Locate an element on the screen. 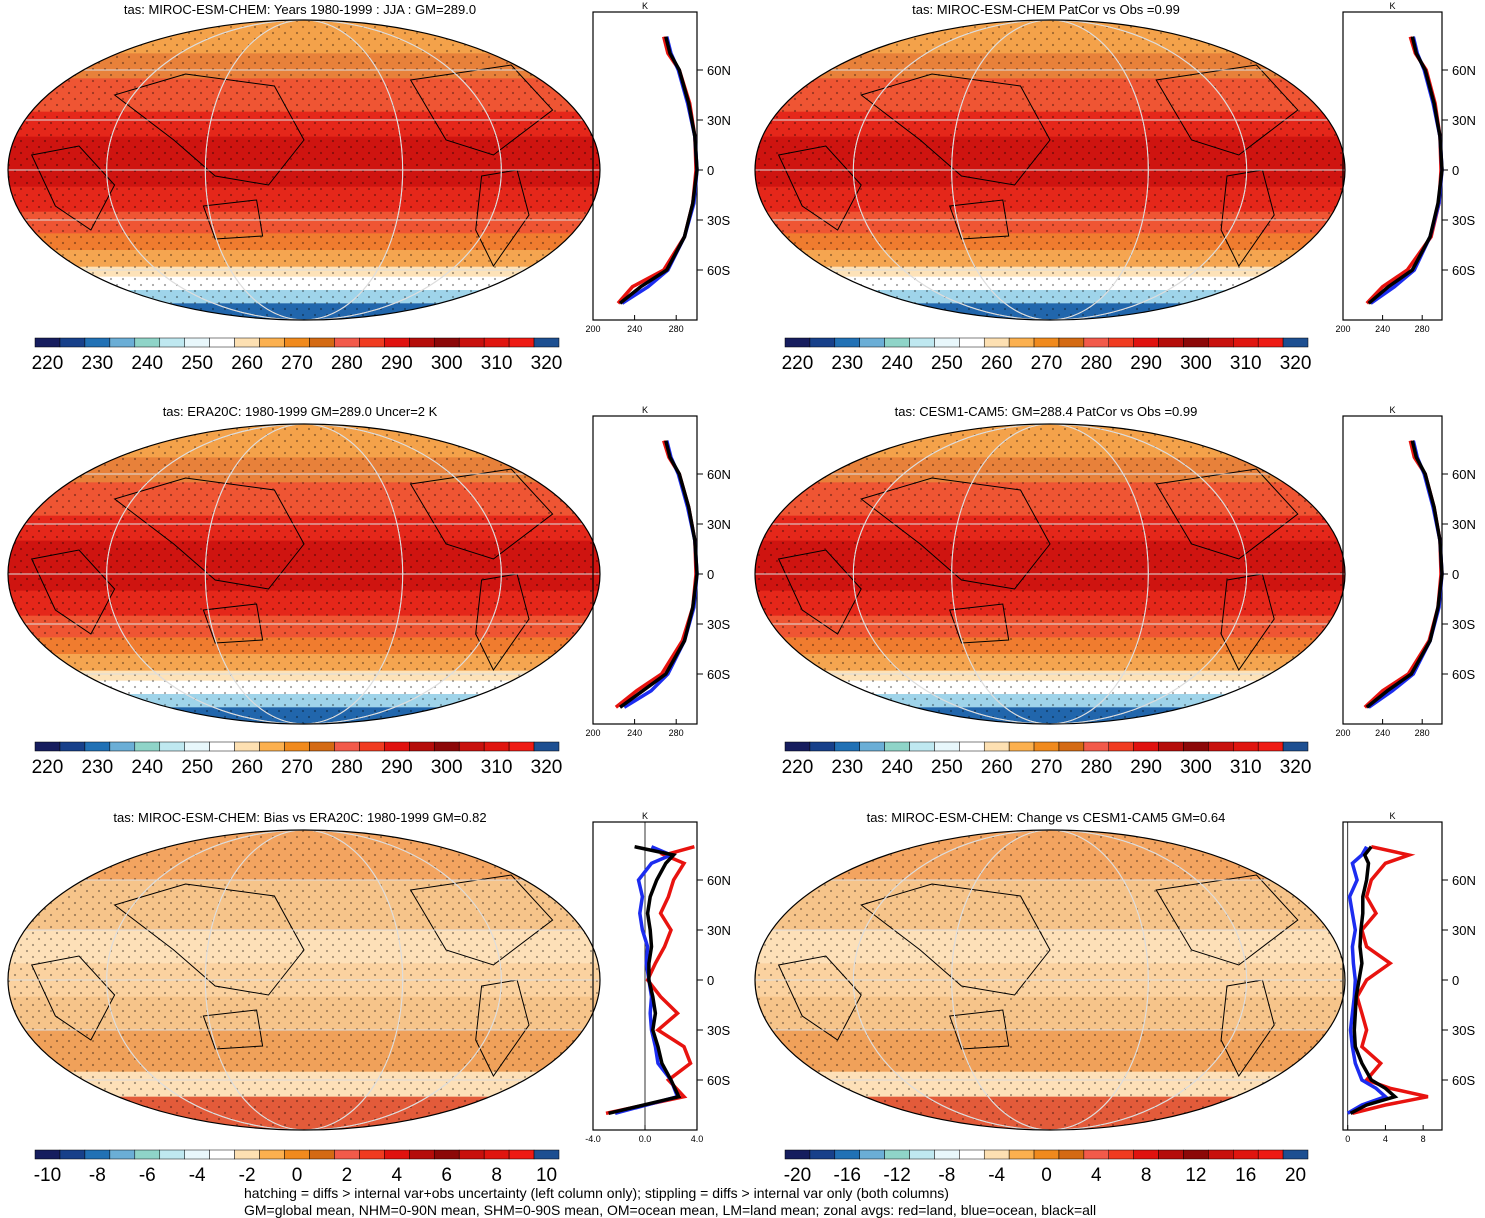  colorbar-tick-label: -6 is located at coordinates (147, 1175).